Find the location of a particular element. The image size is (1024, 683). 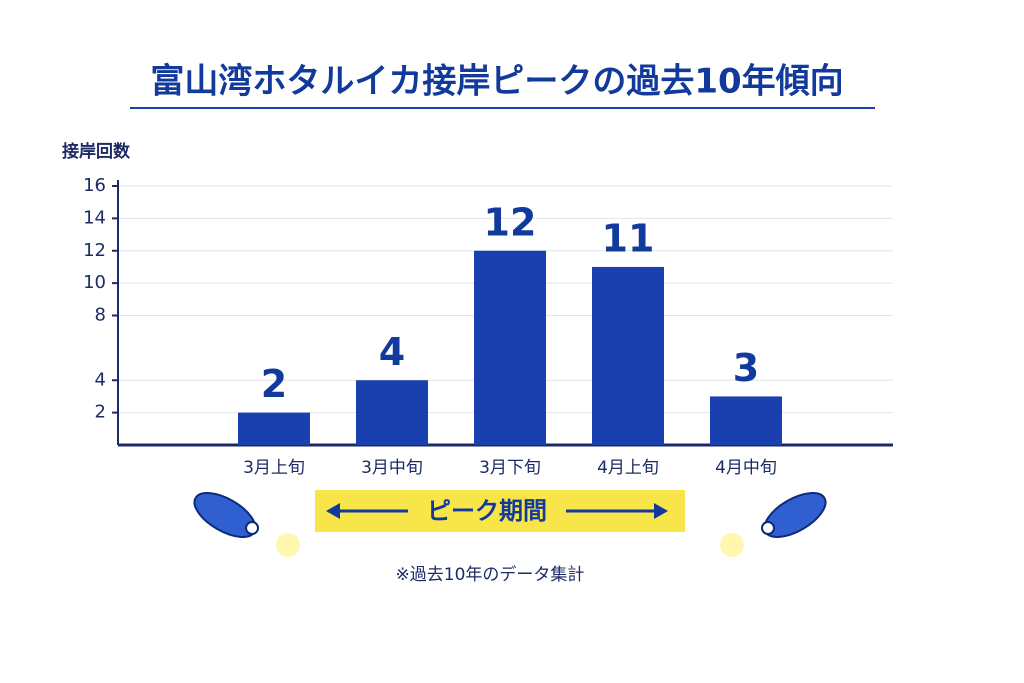

data-label: 4 is located at coordinates (392, 352).